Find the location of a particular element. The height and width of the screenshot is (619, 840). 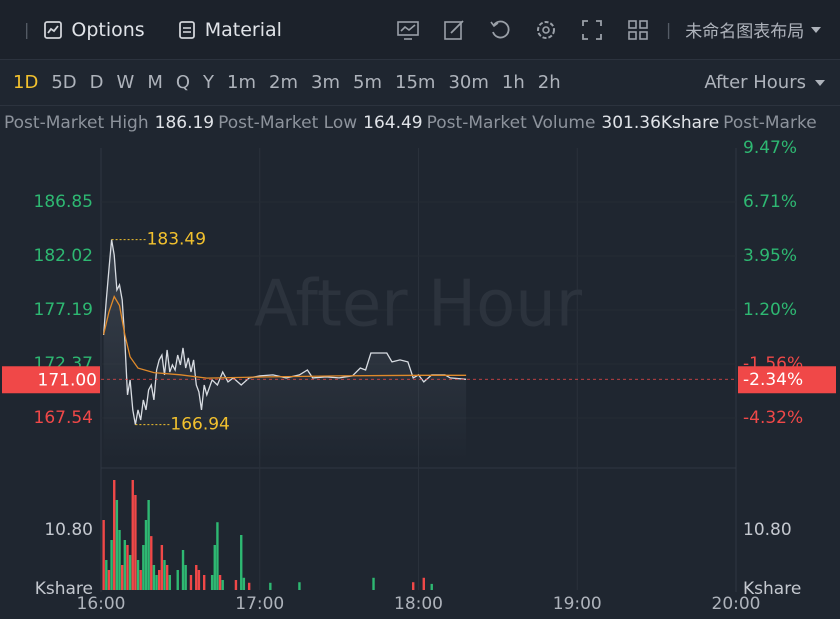

y-tick-label: 182.02 is located at coordinates (63, 256).